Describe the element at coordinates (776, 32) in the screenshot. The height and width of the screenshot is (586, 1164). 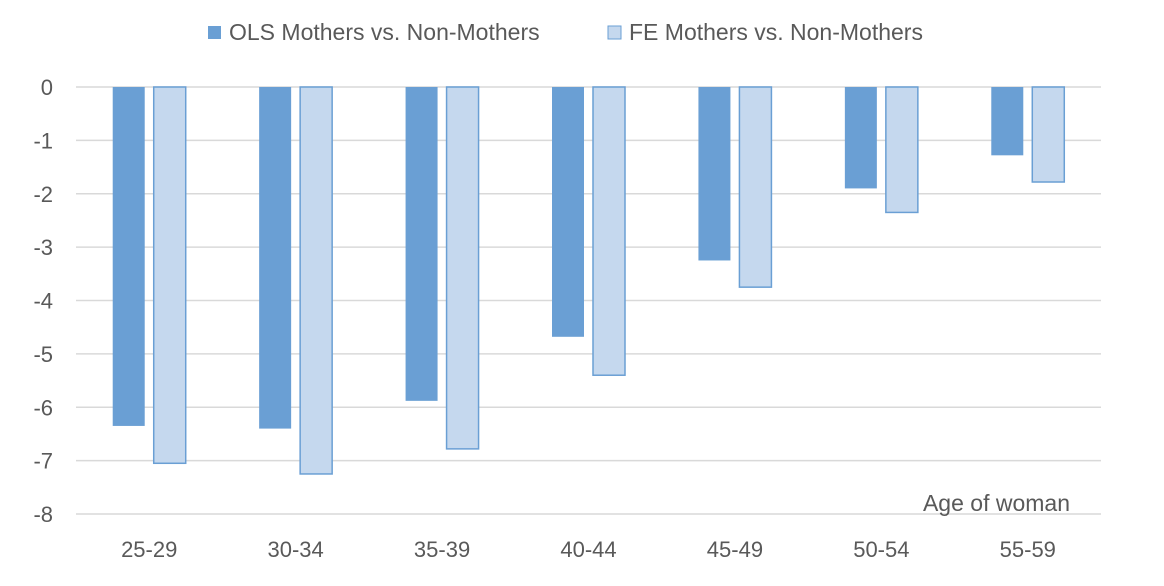
I see `legend-label: FE Mothers vs. Non-Mothers` at that location.